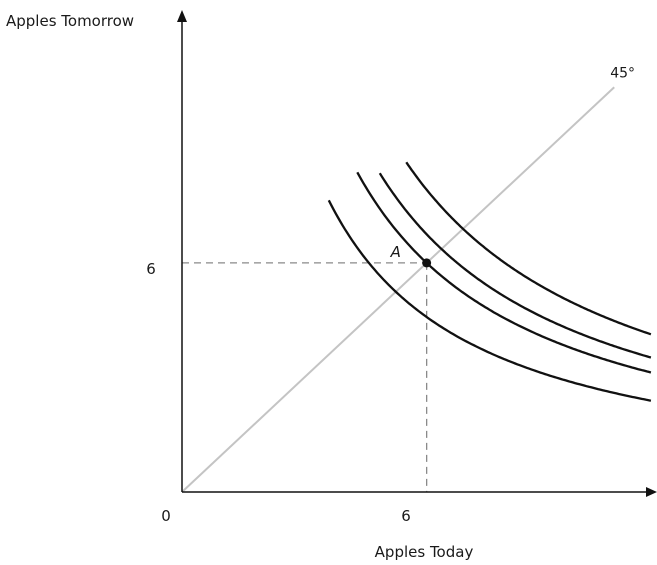  I want to click on x-tick-label: 6, so click(406, 516).